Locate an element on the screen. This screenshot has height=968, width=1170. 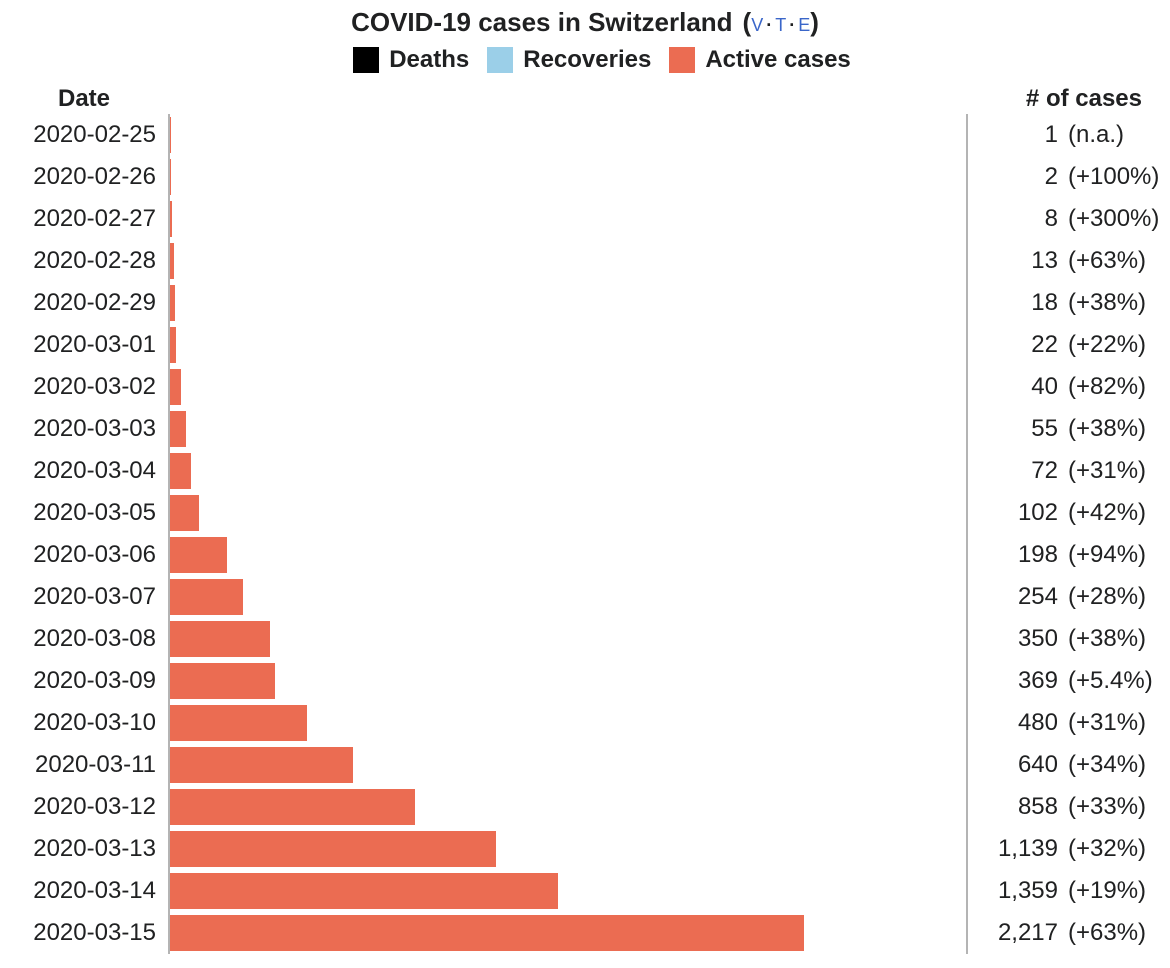
cases-value: 1 (n.a.) is located at coordinates (1069, 135).